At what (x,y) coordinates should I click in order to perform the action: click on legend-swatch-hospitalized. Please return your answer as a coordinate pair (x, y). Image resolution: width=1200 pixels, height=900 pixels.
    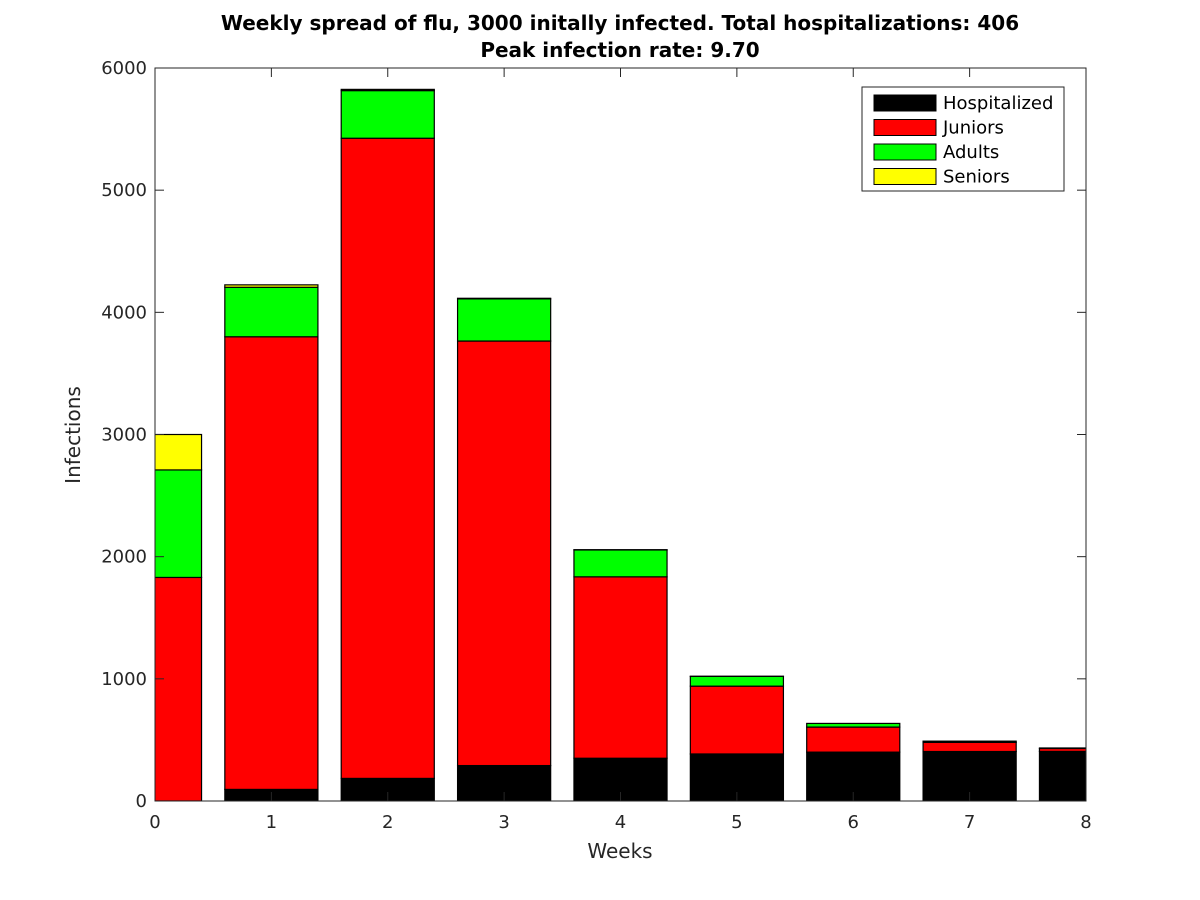
    Looking at the image, I should click on (905, 103).